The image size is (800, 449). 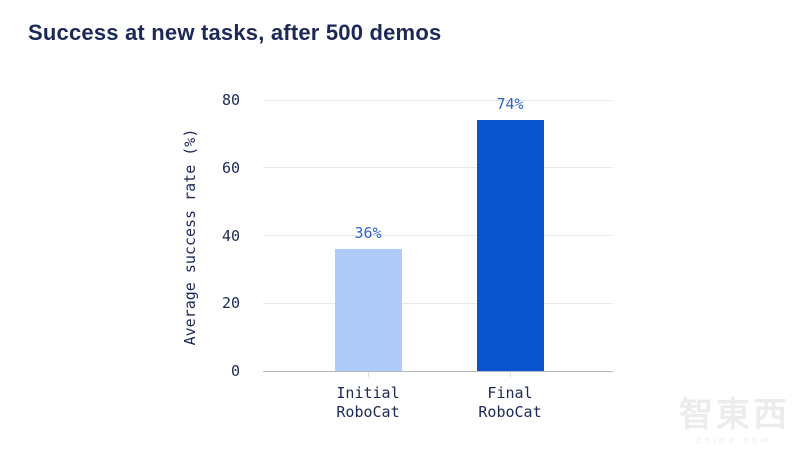 I want to click on y-tick-label-0: 0, so click(x=235, y=371).